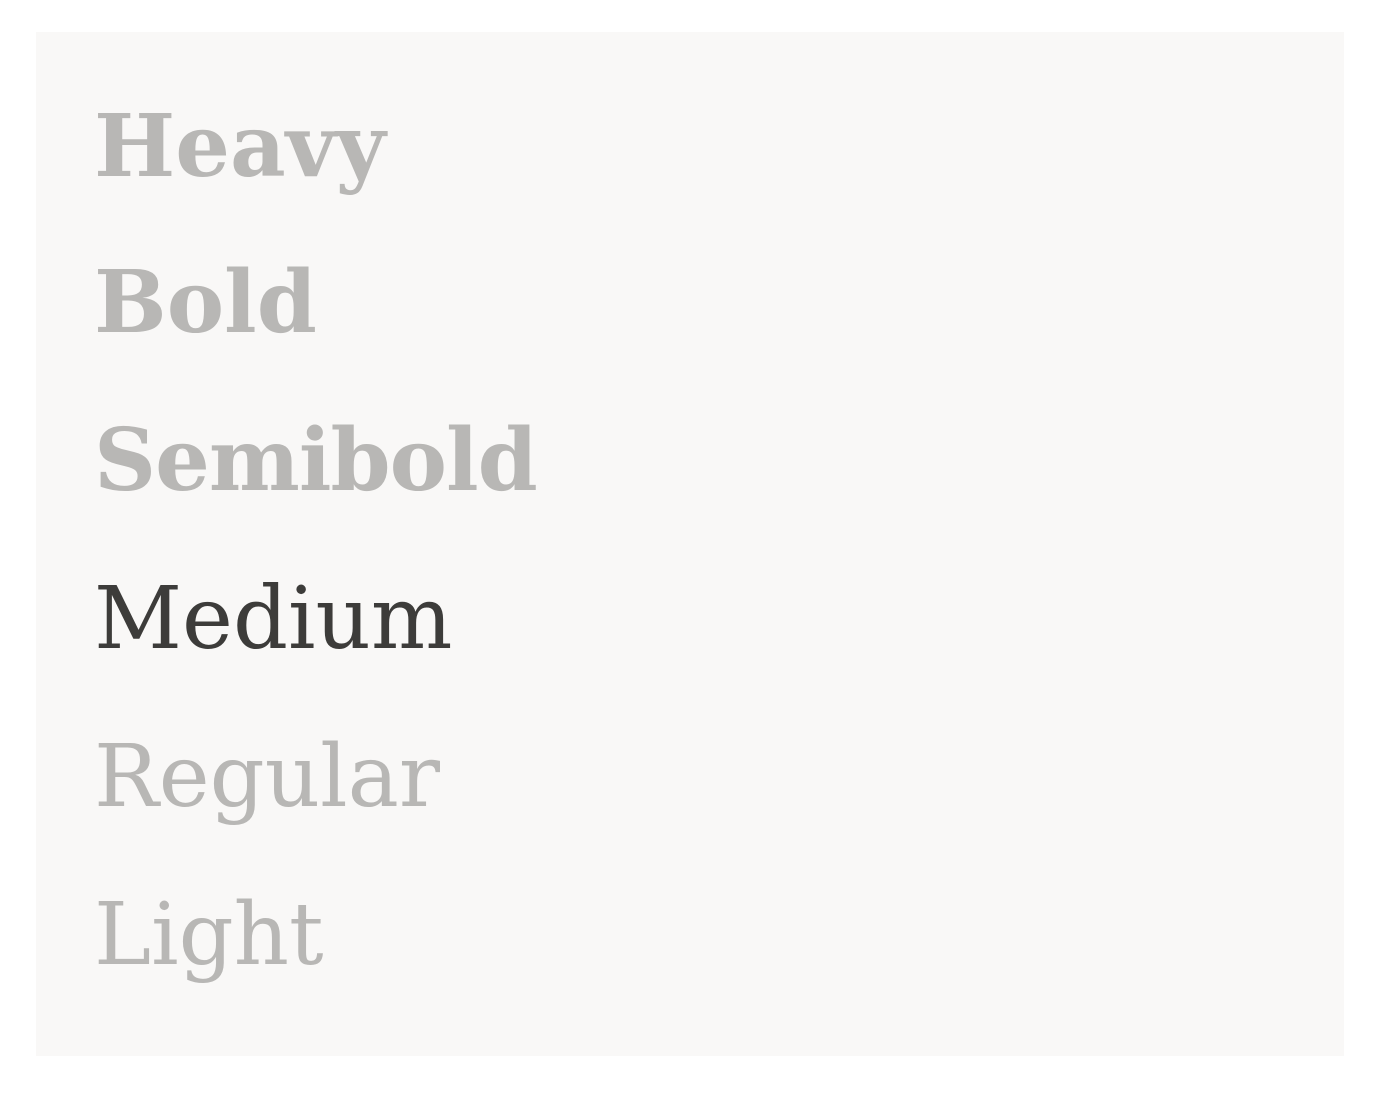 The width and height of the screenshot is (1380, 1094). I want to click on weight-option-semibold: Semibold, so click(316, 460).